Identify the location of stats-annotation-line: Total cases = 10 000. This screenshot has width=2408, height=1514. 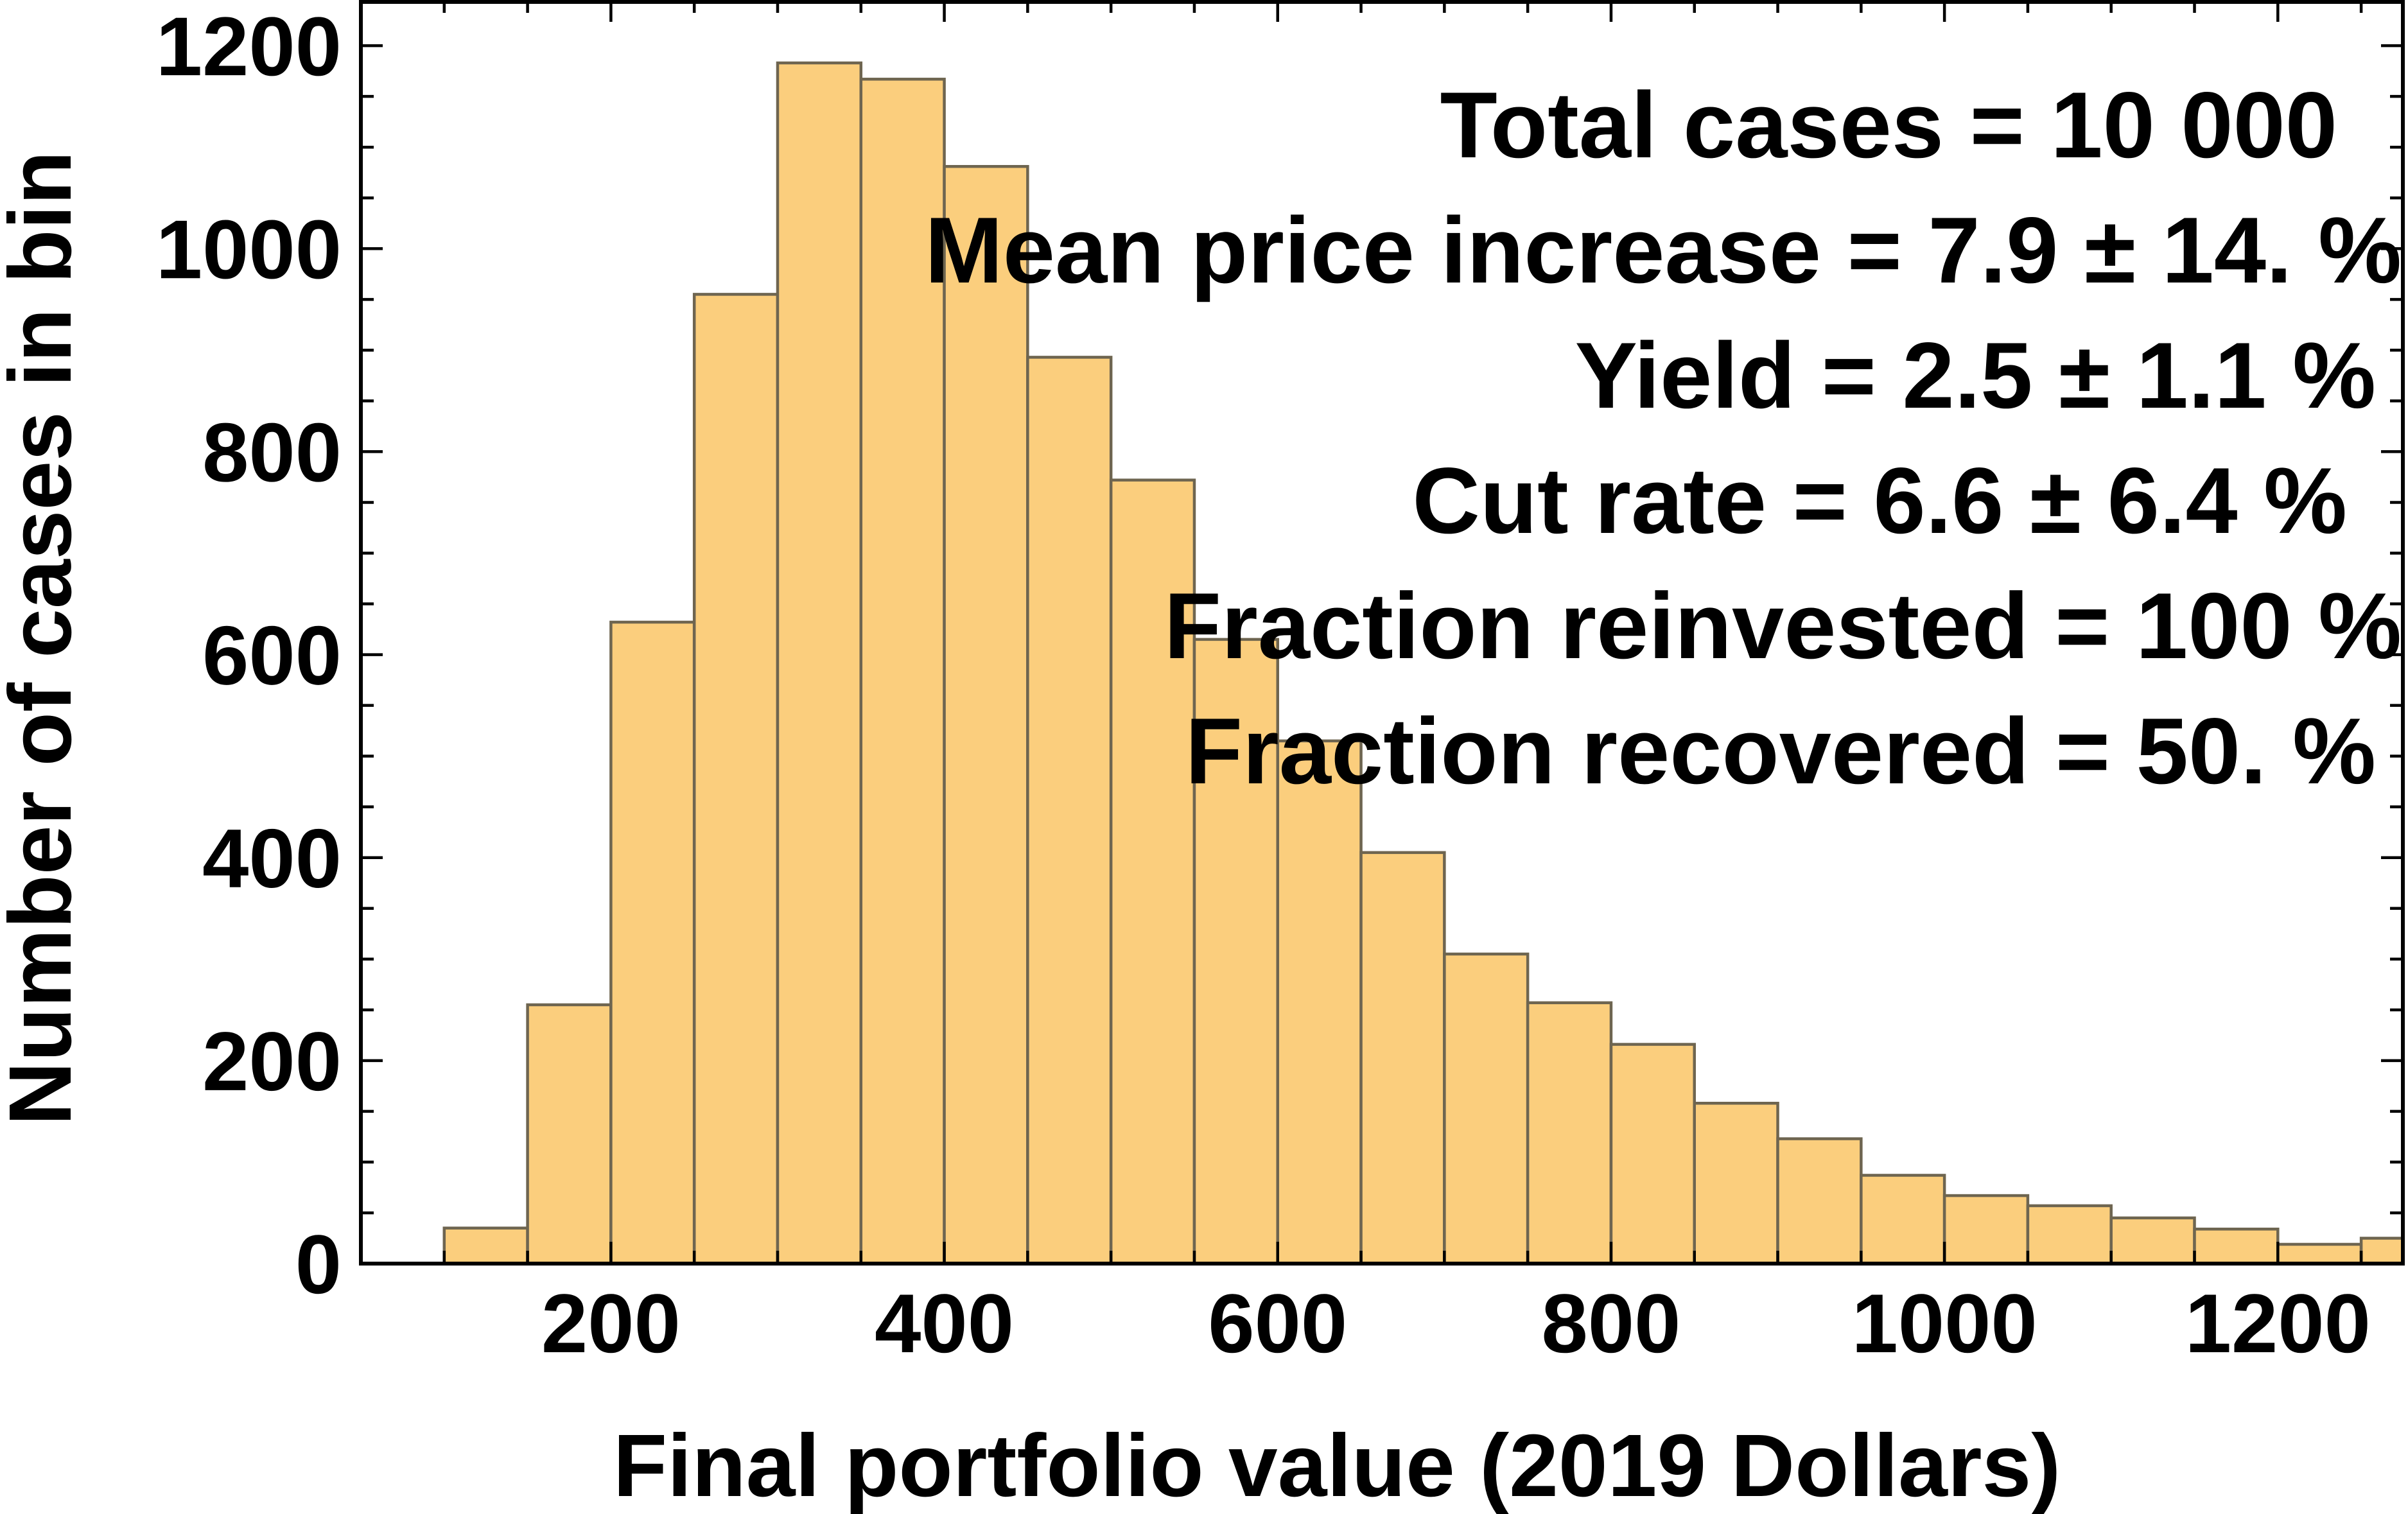
(1889, 125).